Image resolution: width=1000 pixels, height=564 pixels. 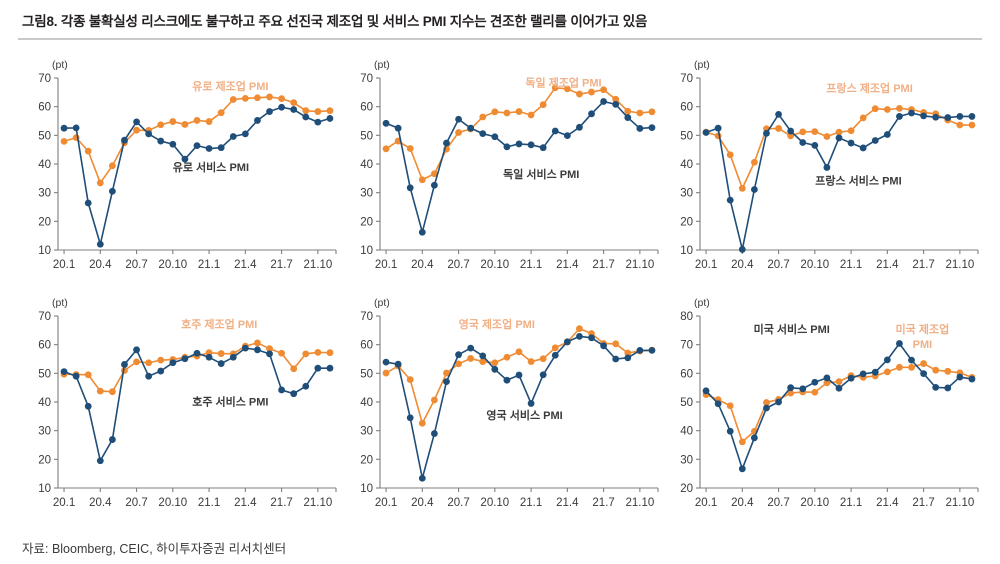 I want to click on series-line-manufacturing, so click(x=839, y=402).